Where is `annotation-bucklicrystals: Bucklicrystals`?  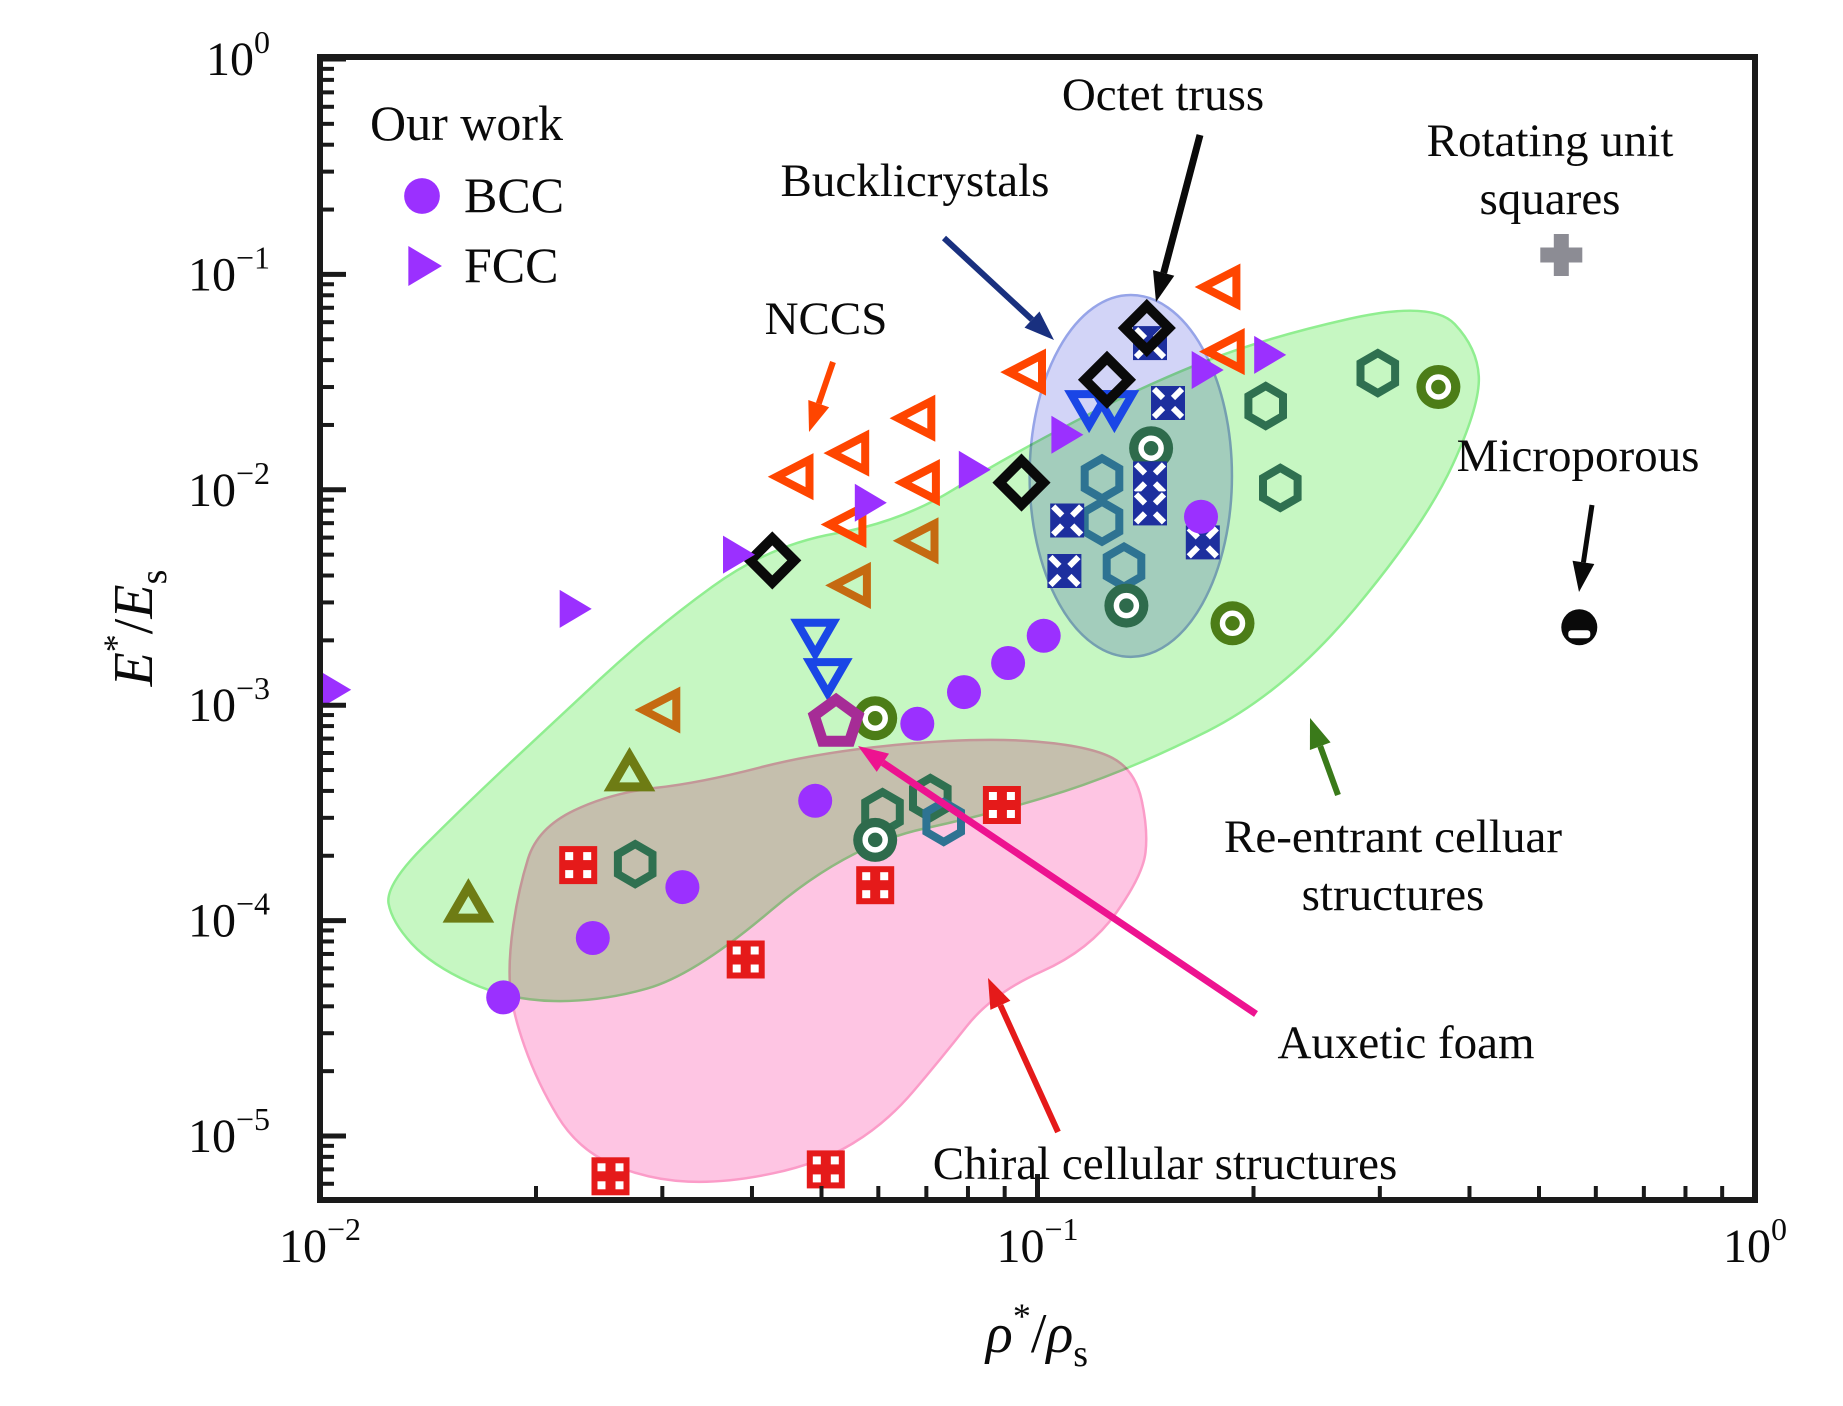
annotation-bucklicrystals: Bucklicrystals is located at coordinates (917, 247).